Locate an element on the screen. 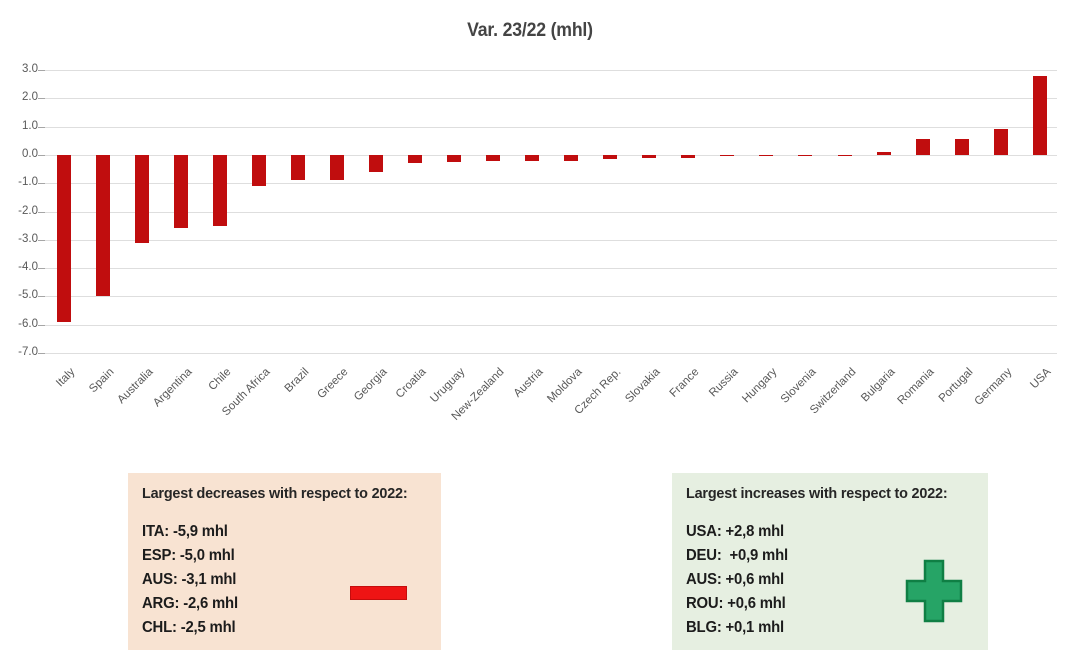 This screenshot has height=662, width=1080. chart-title: Var. 23/22 (mhl) is located at coordinates (530, 30).